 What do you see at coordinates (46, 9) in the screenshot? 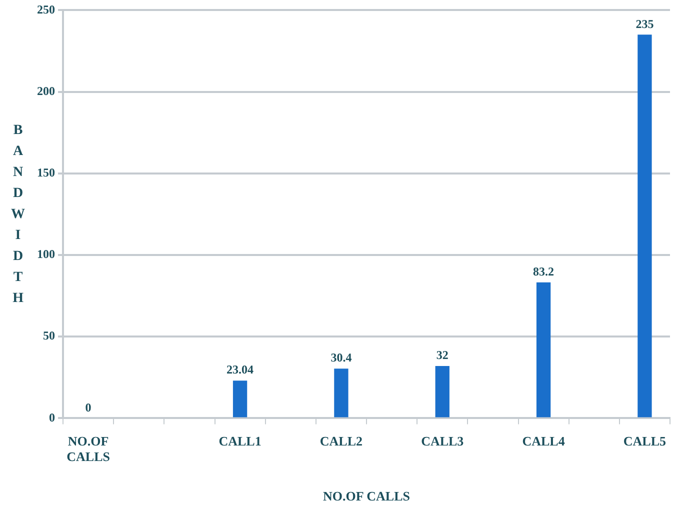
I see `y-tick-label: 250` at bounding box center [46, 9].